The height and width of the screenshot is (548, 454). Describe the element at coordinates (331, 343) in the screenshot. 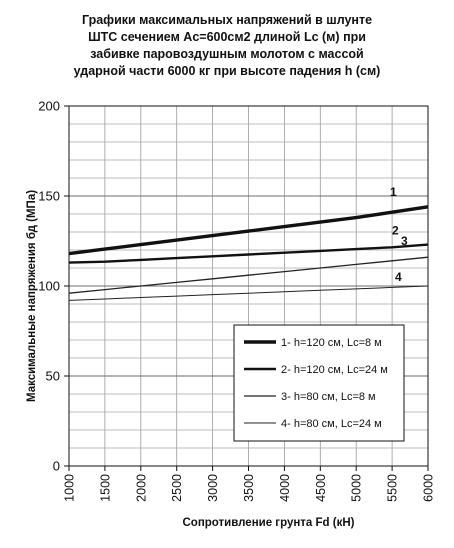

I see `legend-label-1: 1- h=120 см, Lc=8 м` at that location.